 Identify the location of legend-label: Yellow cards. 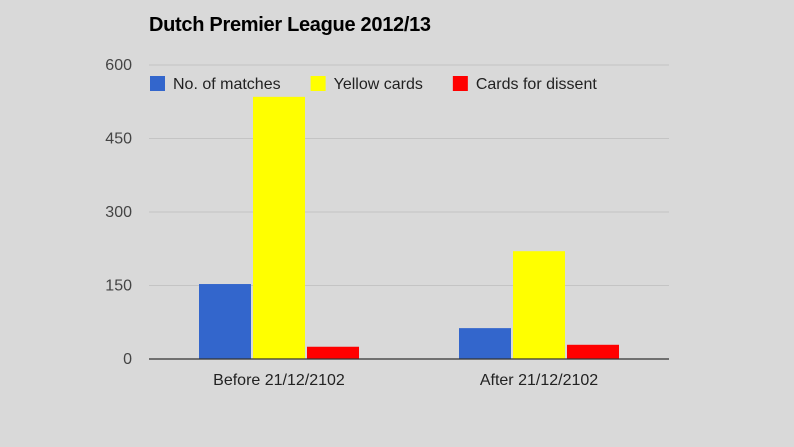
(378, 84).